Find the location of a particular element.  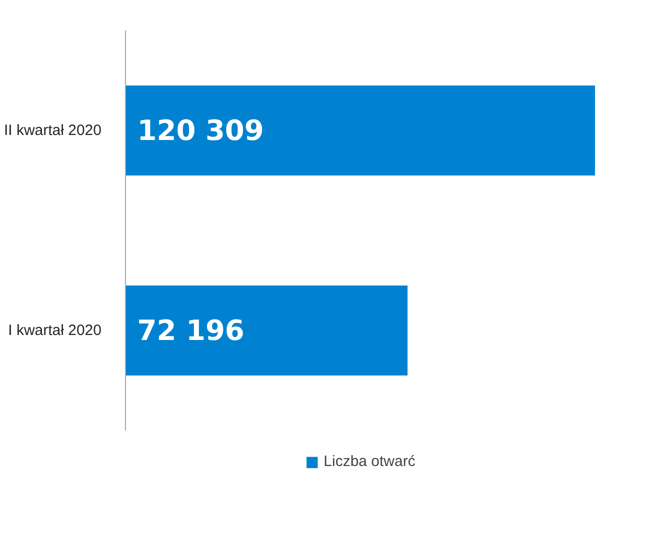

y-tick-label: I kwartał 2020 is located at coordinates (55, 330).